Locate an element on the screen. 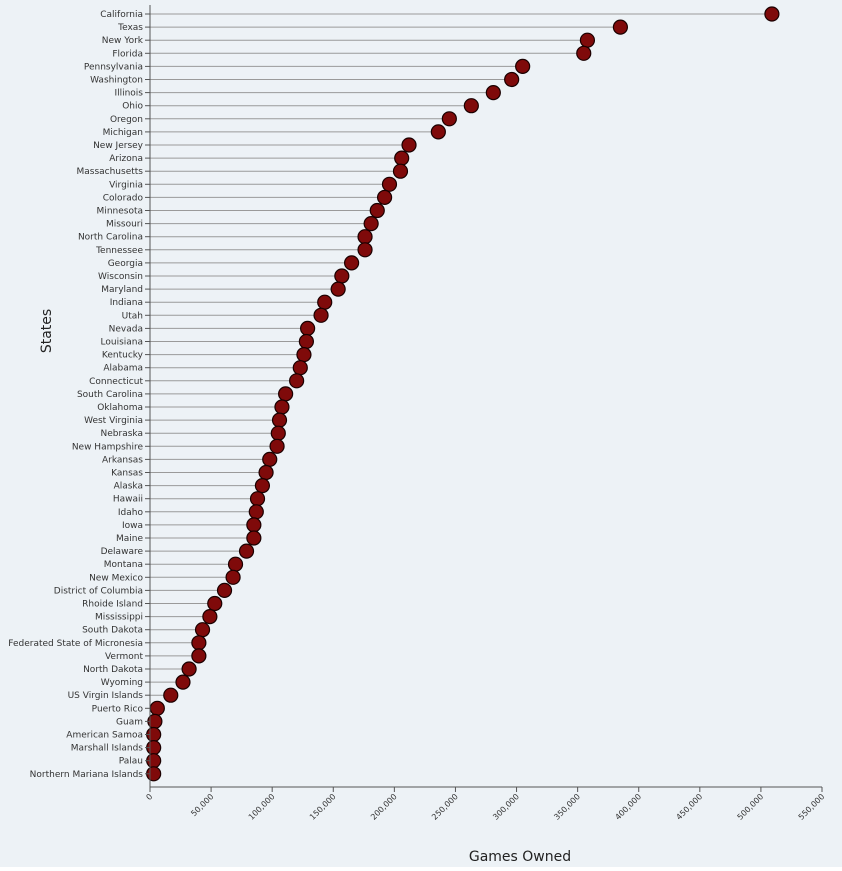  y-tick-label: Wyoming is located at coordinates (122, 683).